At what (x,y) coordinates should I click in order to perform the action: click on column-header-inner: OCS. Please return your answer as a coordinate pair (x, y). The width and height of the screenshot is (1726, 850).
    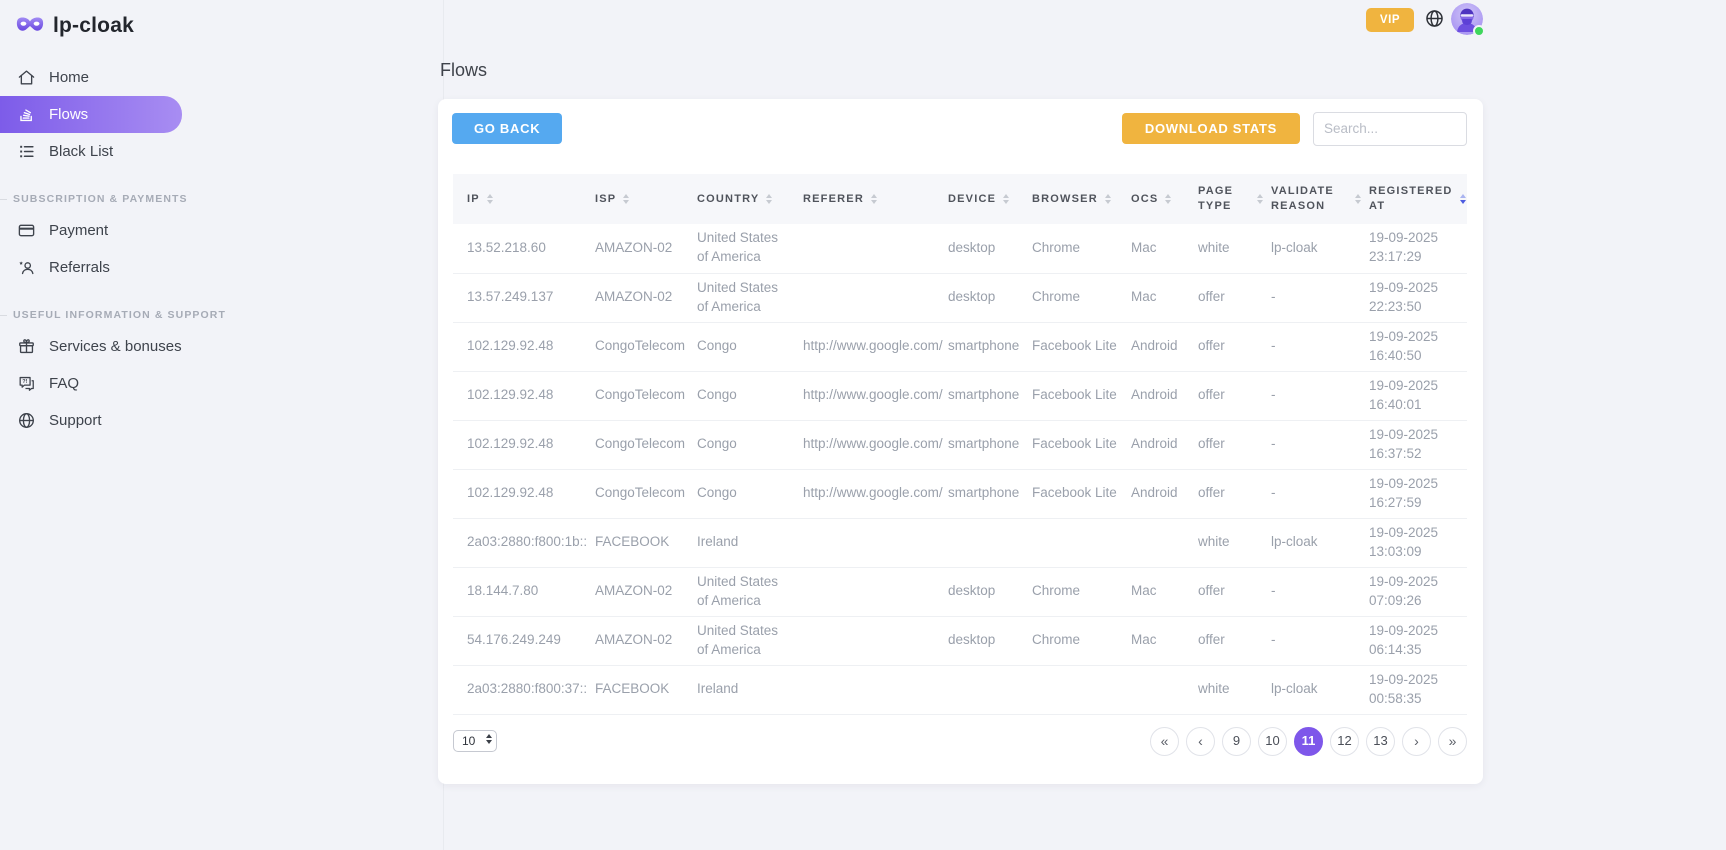
    Looking at the image, I should click on (1160, 199).